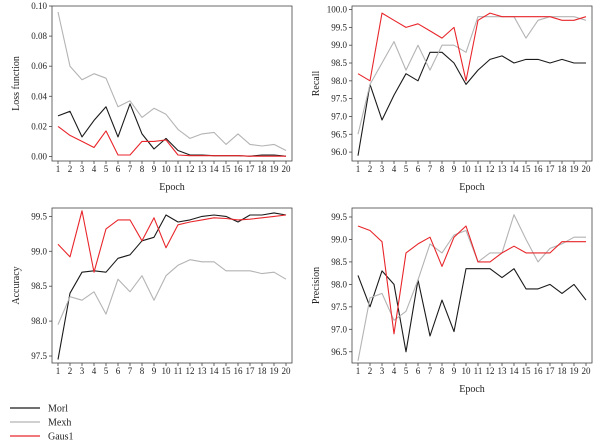  Describe the element at coordinates (58, 409) in the screenshot. I see `legend-label-morl: Morl` at that location.